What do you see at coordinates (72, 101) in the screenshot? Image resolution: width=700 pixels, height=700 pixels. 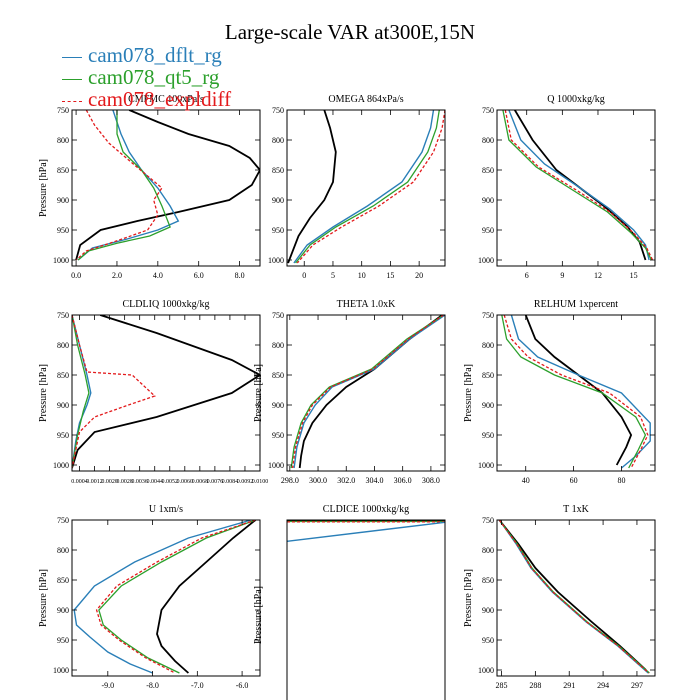 I see `legend-swatch-expldiff` at bounding box center [72, 101].